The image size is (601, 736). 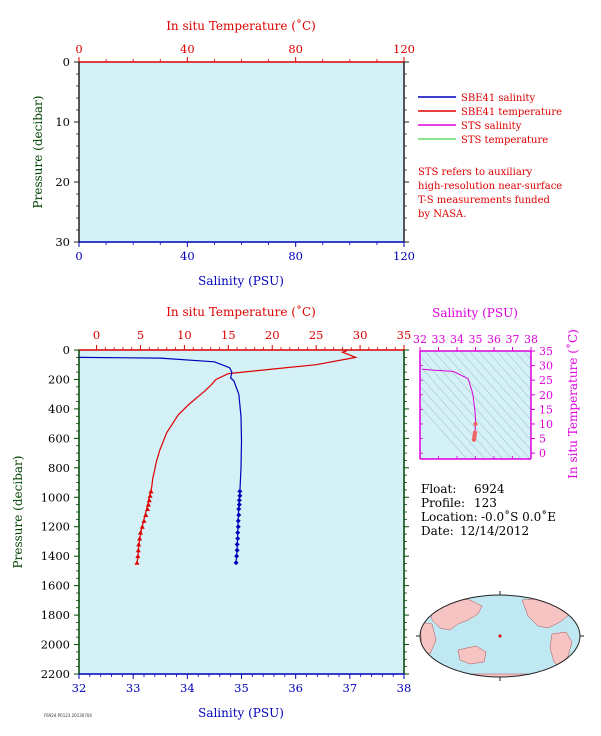 What do you see at coordinates (443, 503) in the screenshot?
I see `profile-label: Profile:` at bounding box center [443, 503].